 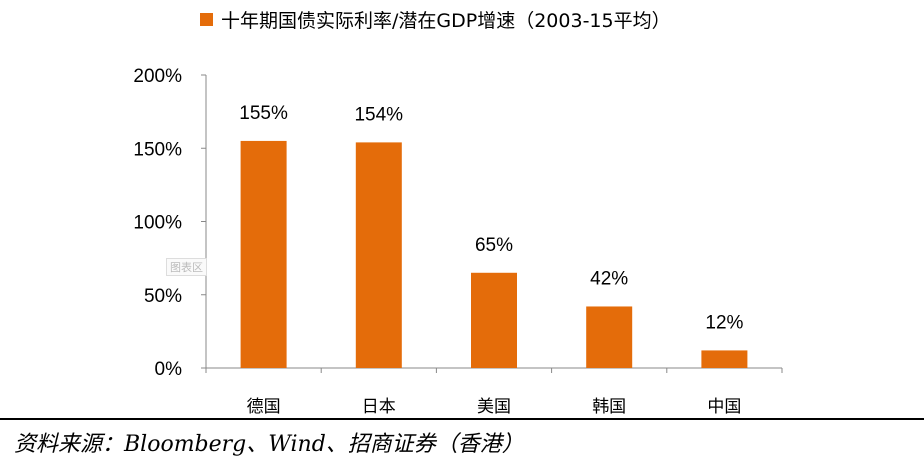 I want to click on y-tick-label: 100%, so click(x=157, y=223).